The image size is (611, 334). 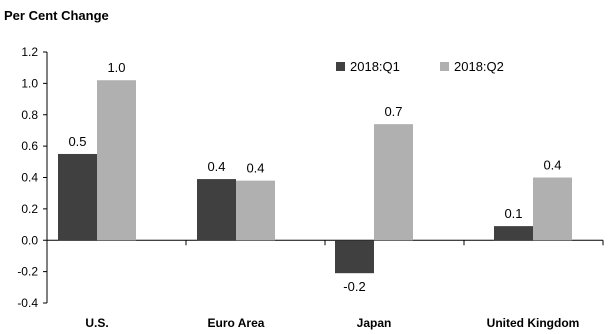 I want to click on y-tick-label: 0.6, so click(x=29, y=146).